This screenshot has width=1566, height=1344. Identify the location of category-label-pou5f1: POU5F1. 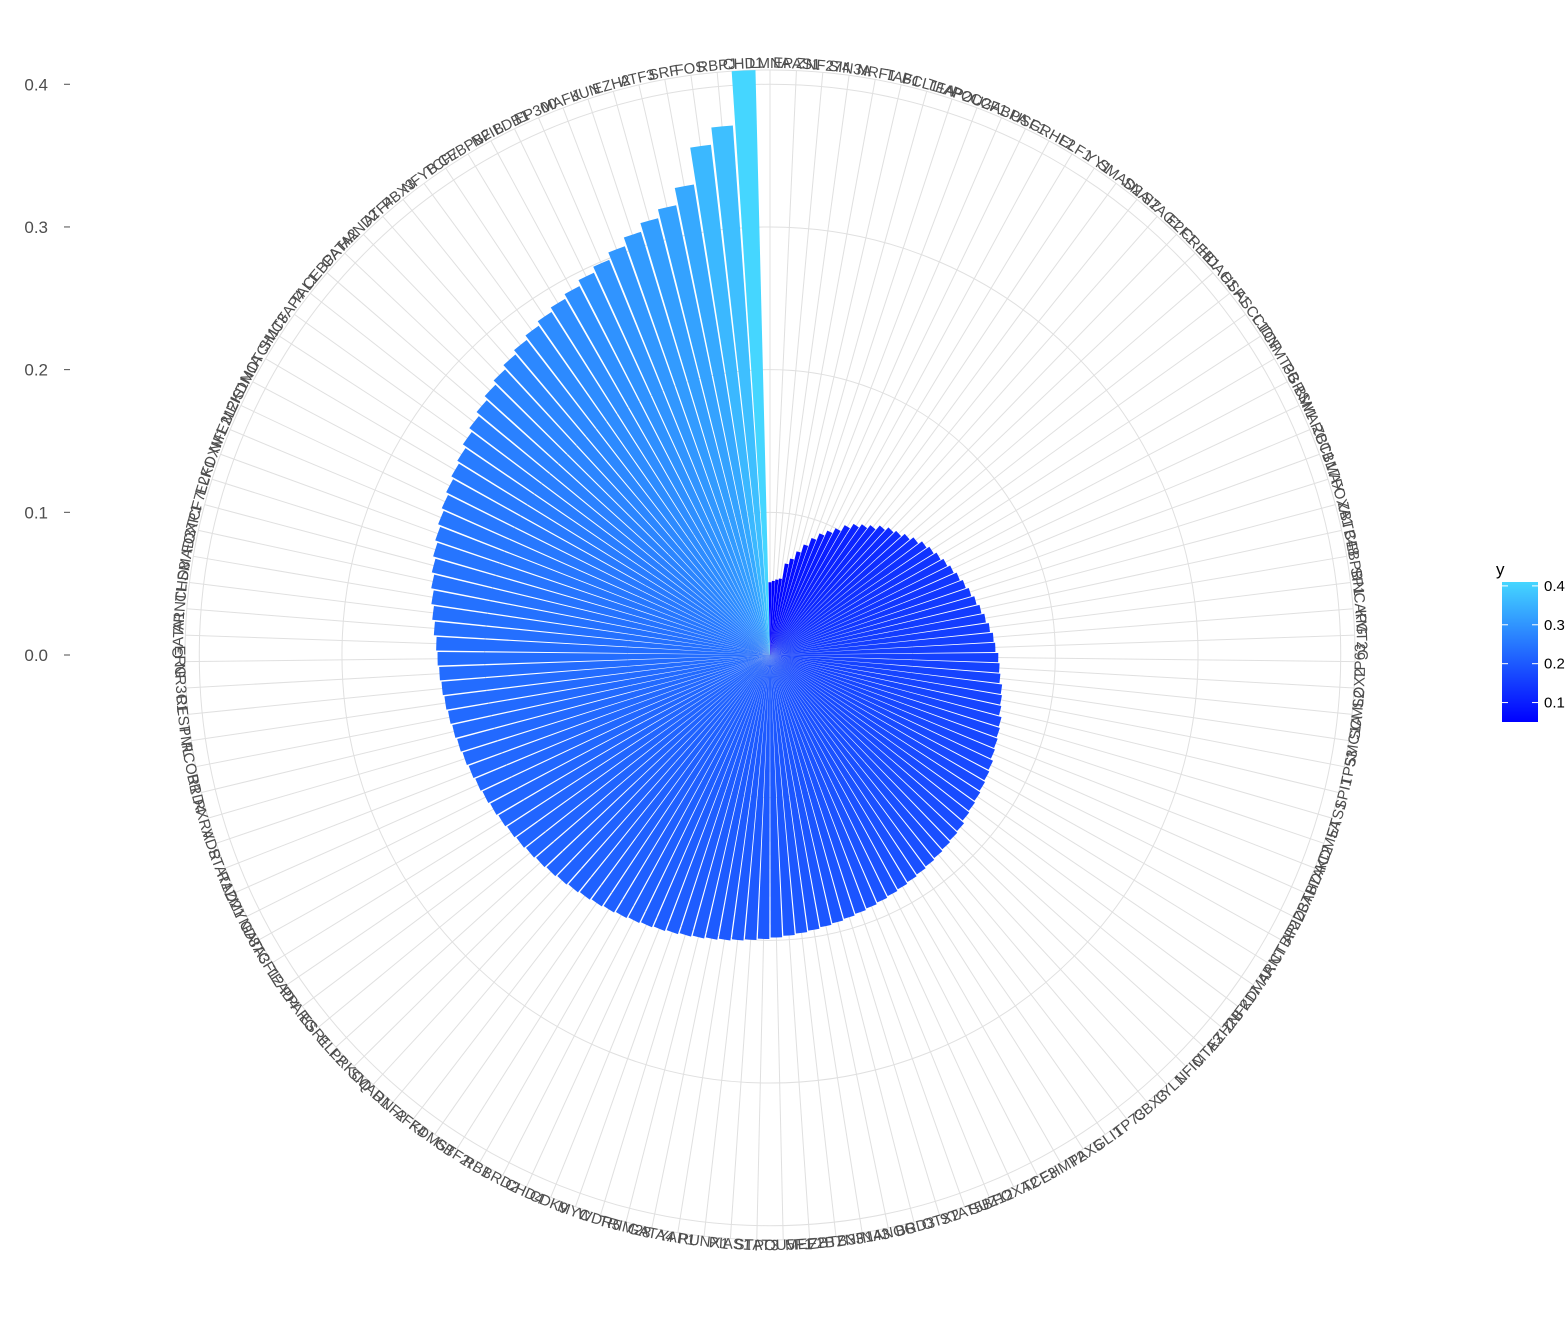
(783, 1245).